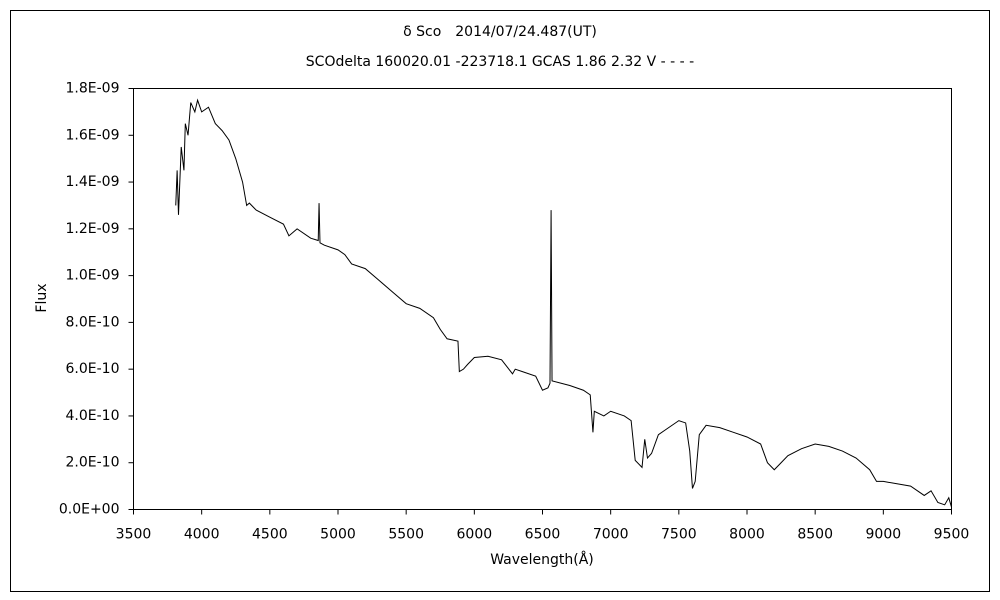  Describe the element at coordinates (679, 535) in the screenshot. I see `x-tick-label: 7500` at that location.